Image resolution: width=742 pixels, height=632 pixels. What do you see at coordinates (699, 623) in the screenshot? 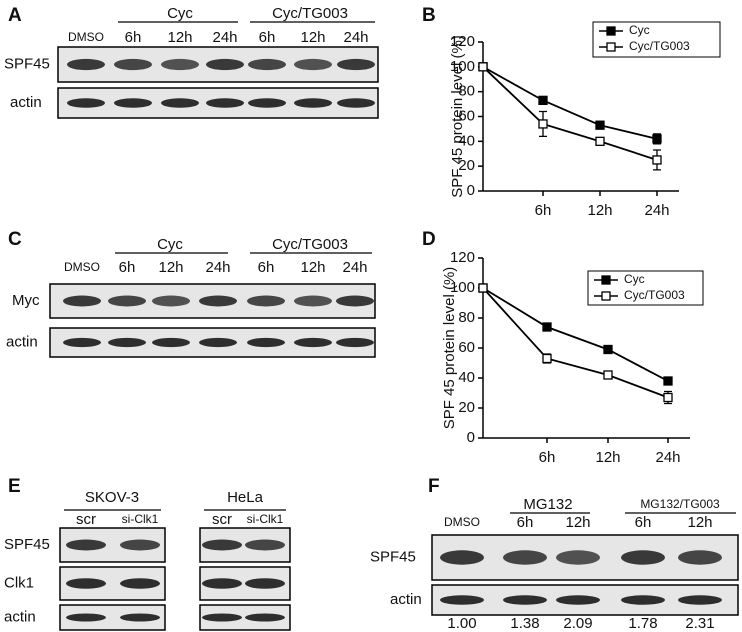
I see `ratio-label: 2.31` at bounding box center [699, 623].